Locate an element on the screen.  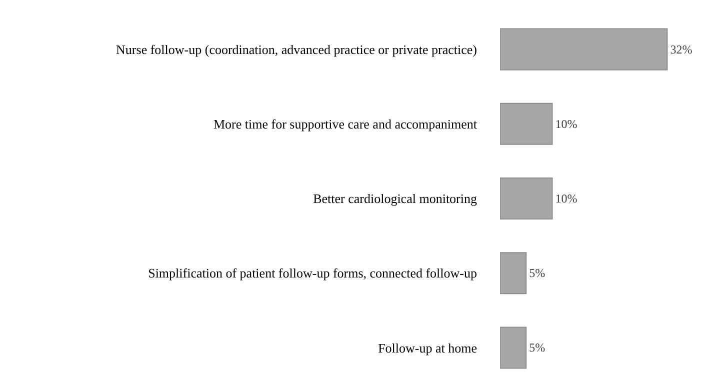
y-tick-label: Better cardiological monitoring is located at coordinates (395, 198).